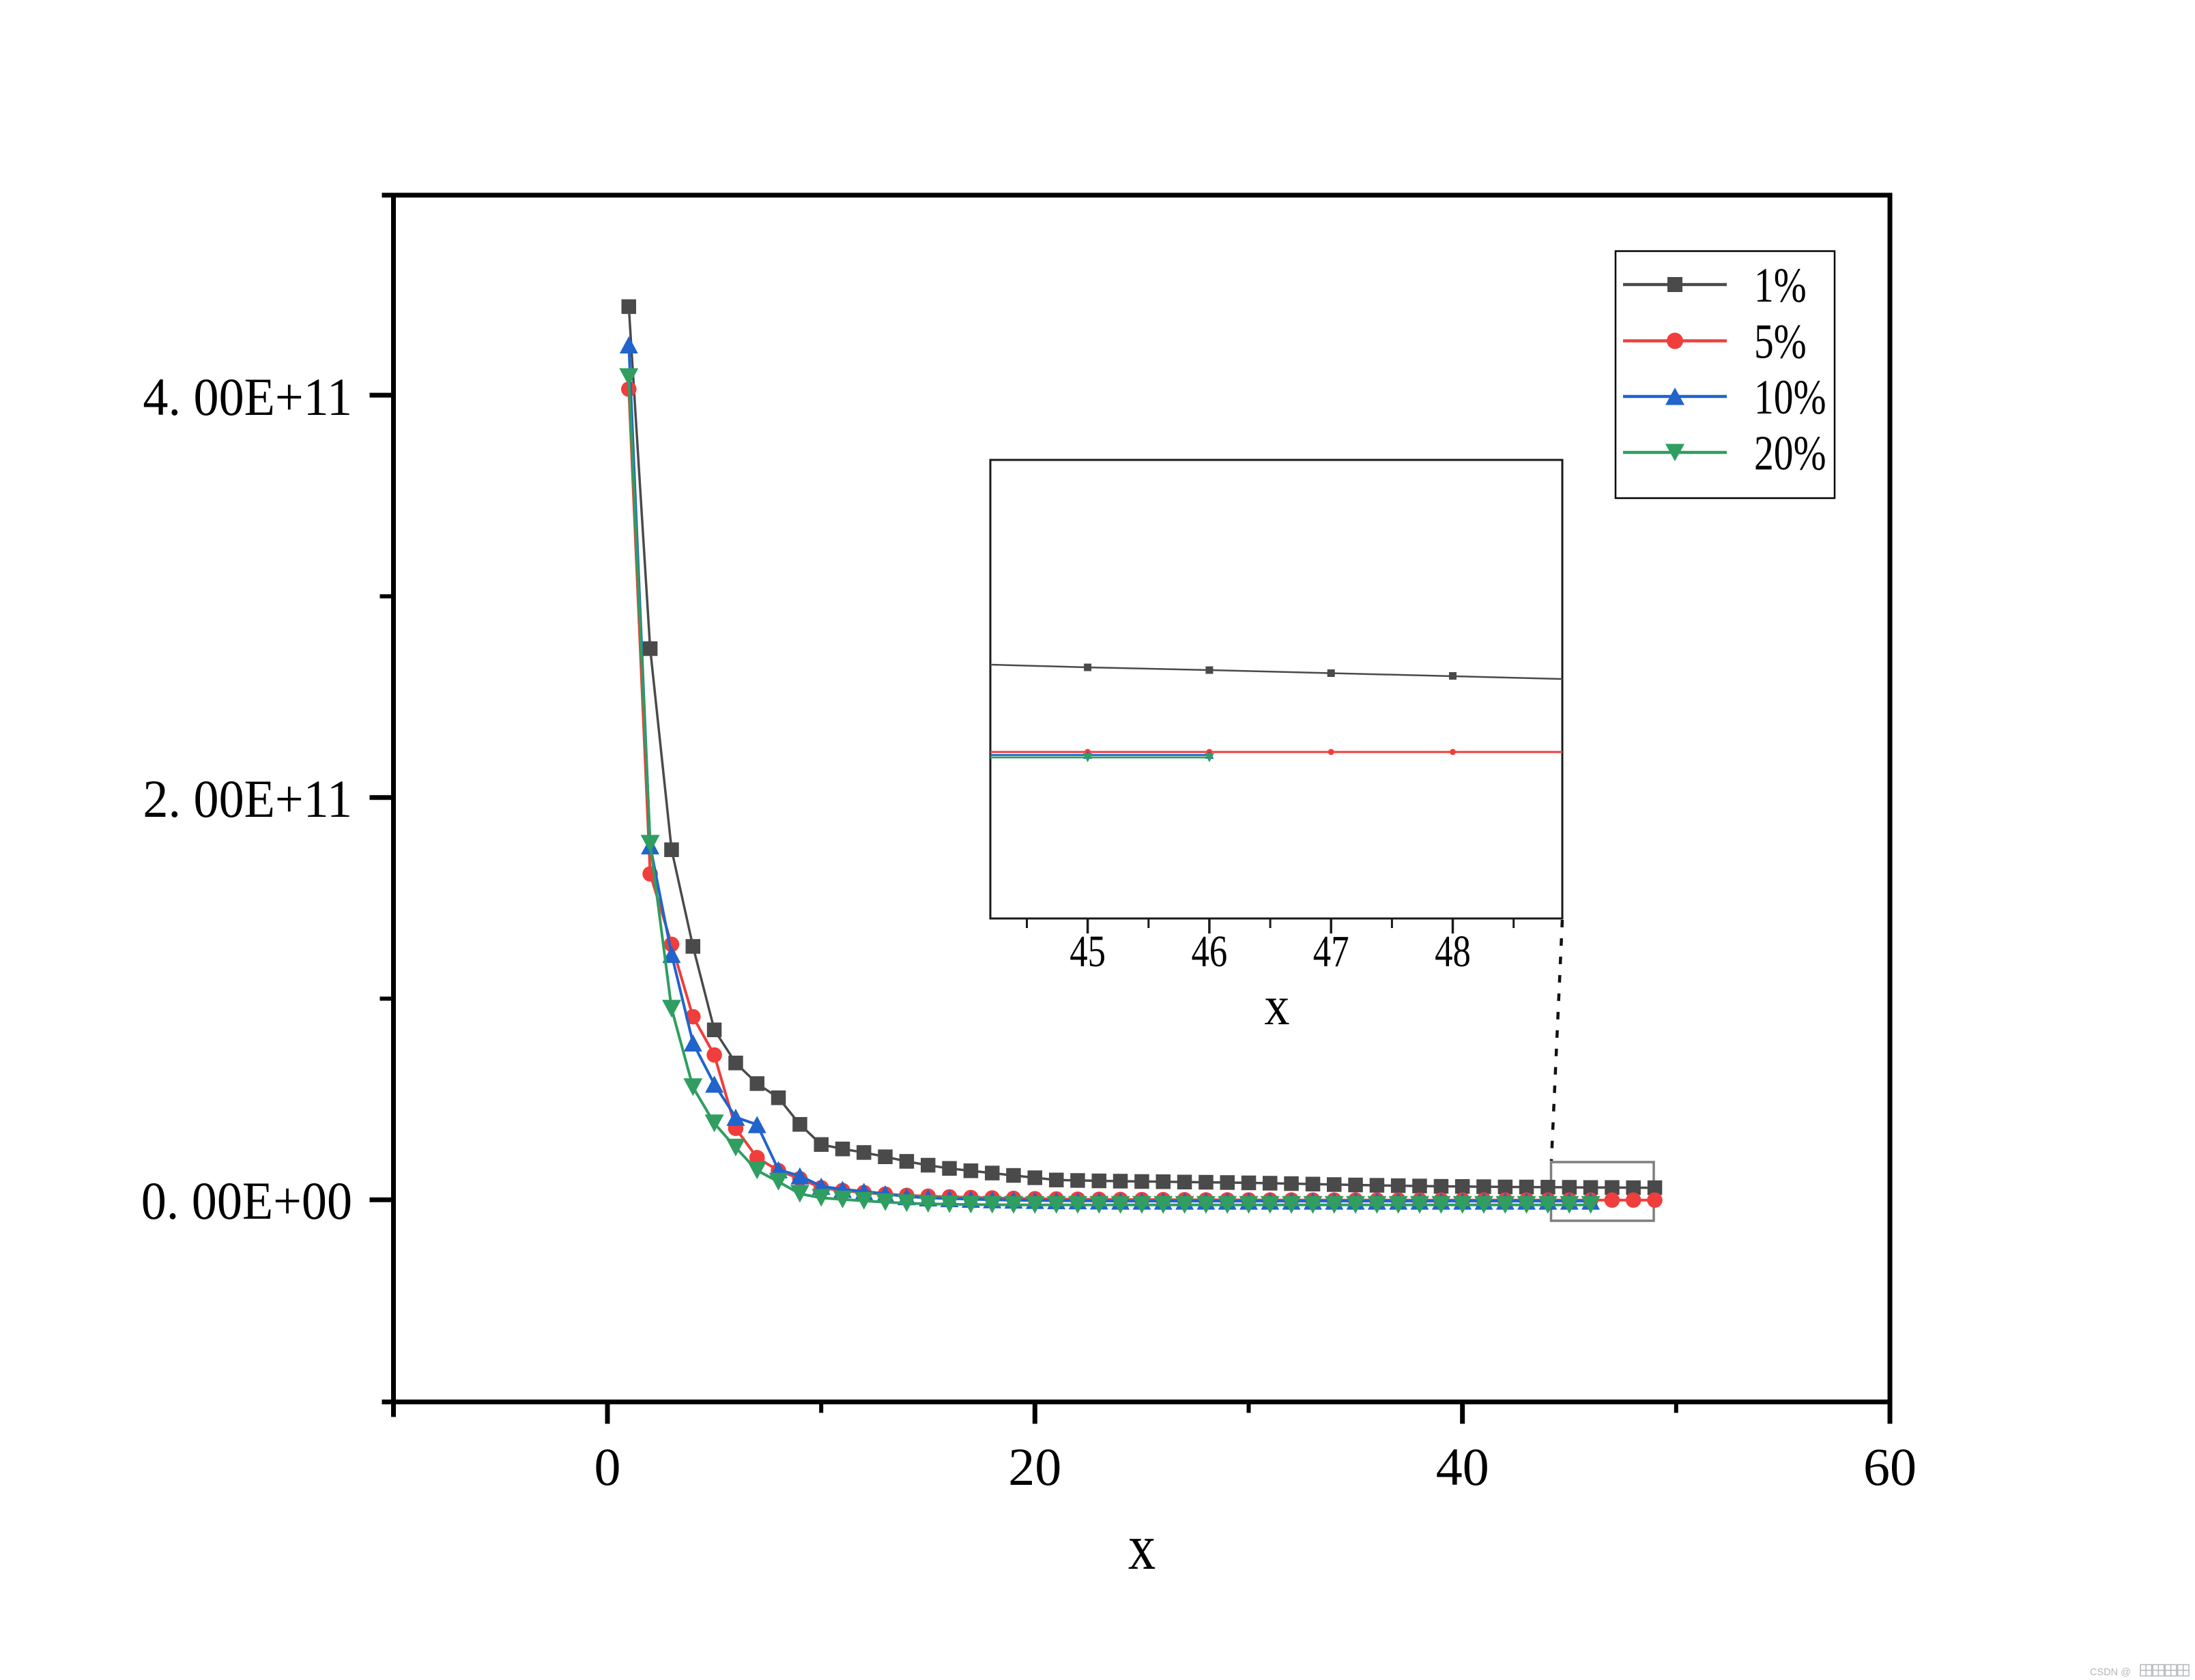 The image size is (2195, 1680). I want to click on svg-text: CSDN @, so click(2110, 1672).